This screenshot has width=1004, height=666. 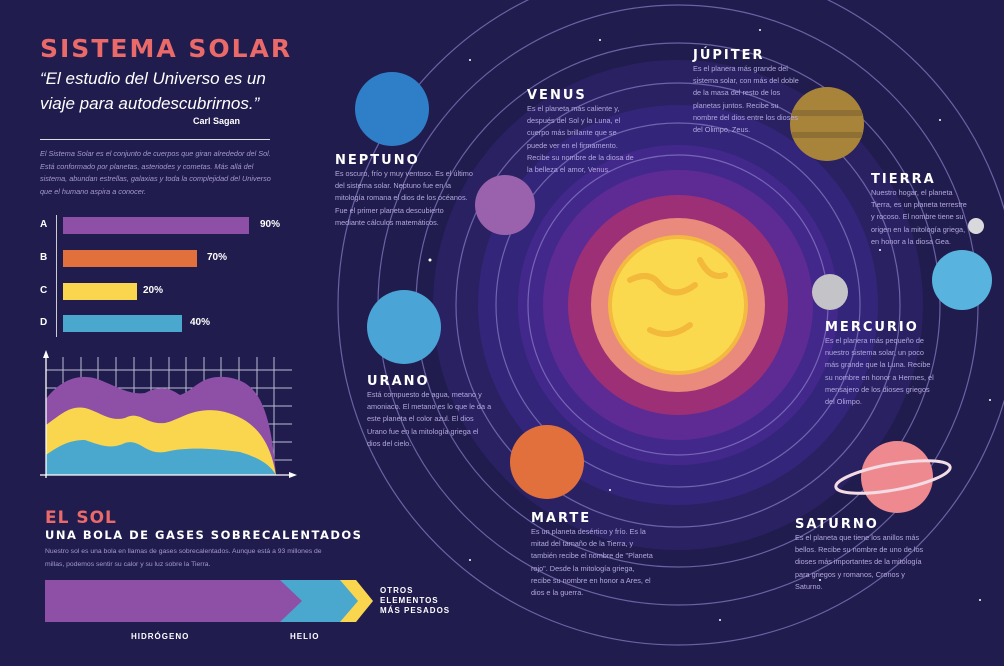 What do you see at coordinates (153, 290) in the screenshot?
I see `bar-value: 20%` at bounding box center [153, 290].